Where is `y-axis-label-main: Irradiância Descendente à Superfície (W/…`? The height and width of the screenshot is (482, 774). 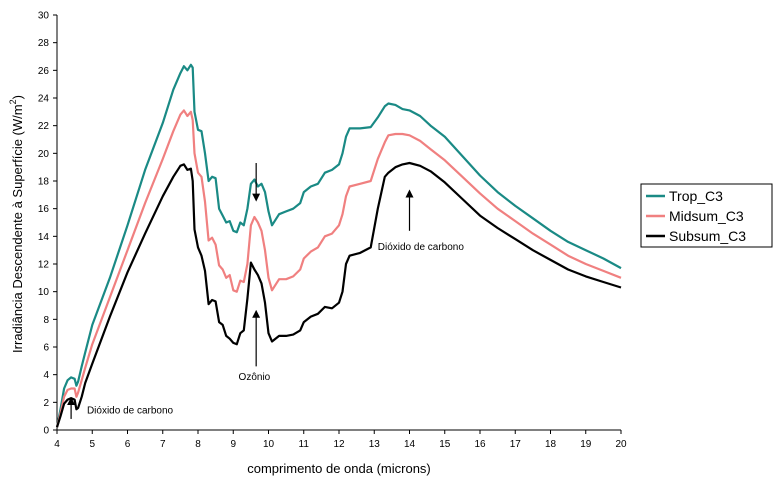
y-axis-label-main: Irradiância Descendente à Superfície (W/… is located at coordinates (17, 228).